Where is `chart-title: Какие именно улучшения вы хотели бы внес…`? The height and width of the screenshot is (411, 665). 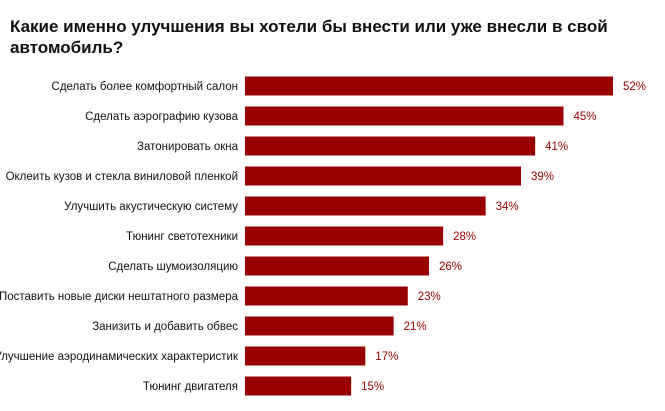
chart-title: Какие именно улучшения вы хотели бы внес… is located at coordinates (309, 37).